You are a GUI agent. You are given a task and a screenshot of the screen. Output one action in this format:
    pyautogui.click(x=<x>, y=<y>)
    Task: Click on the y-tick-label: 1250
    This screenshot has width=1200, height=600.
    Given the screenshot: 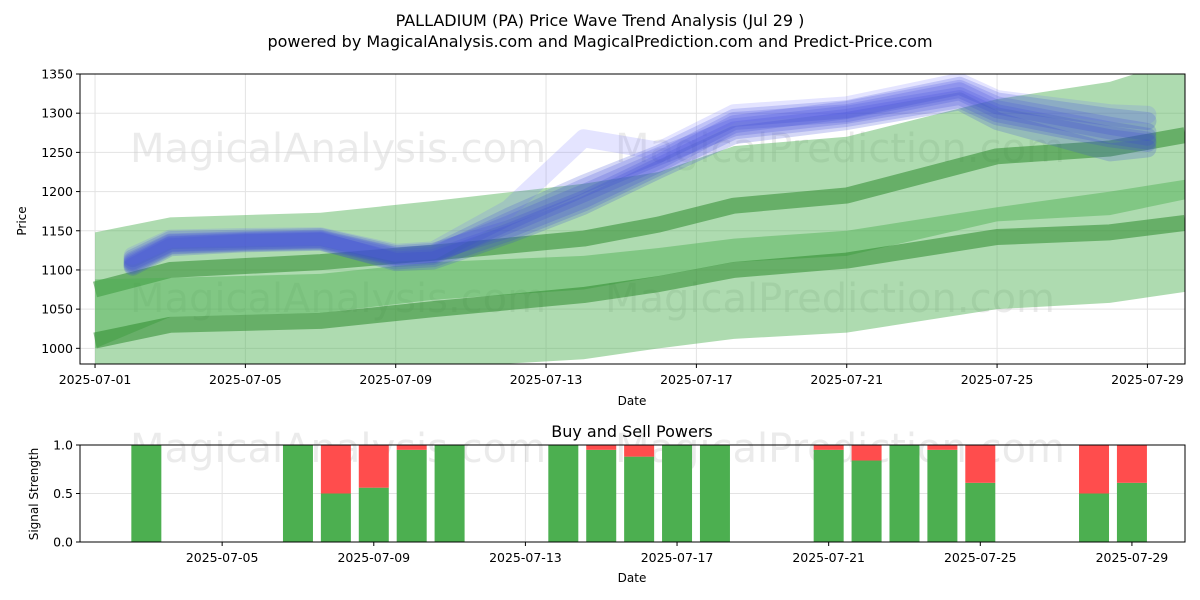 What is the action you would take?
    pyautogui.click(x=57, y=152)
    